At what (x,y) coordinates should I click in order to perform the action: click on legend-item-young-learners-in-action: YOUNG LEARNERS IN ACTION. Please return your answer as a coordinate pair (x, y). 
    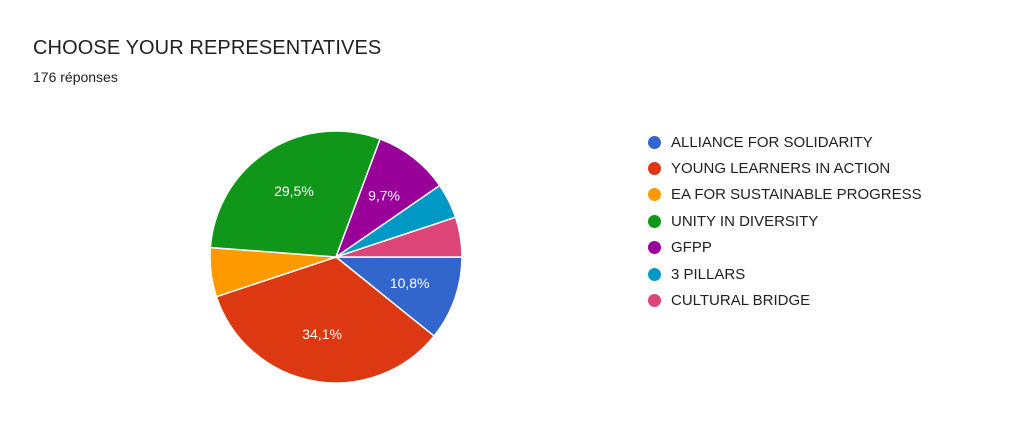
    Looking at the image, I should click on (785, 168).